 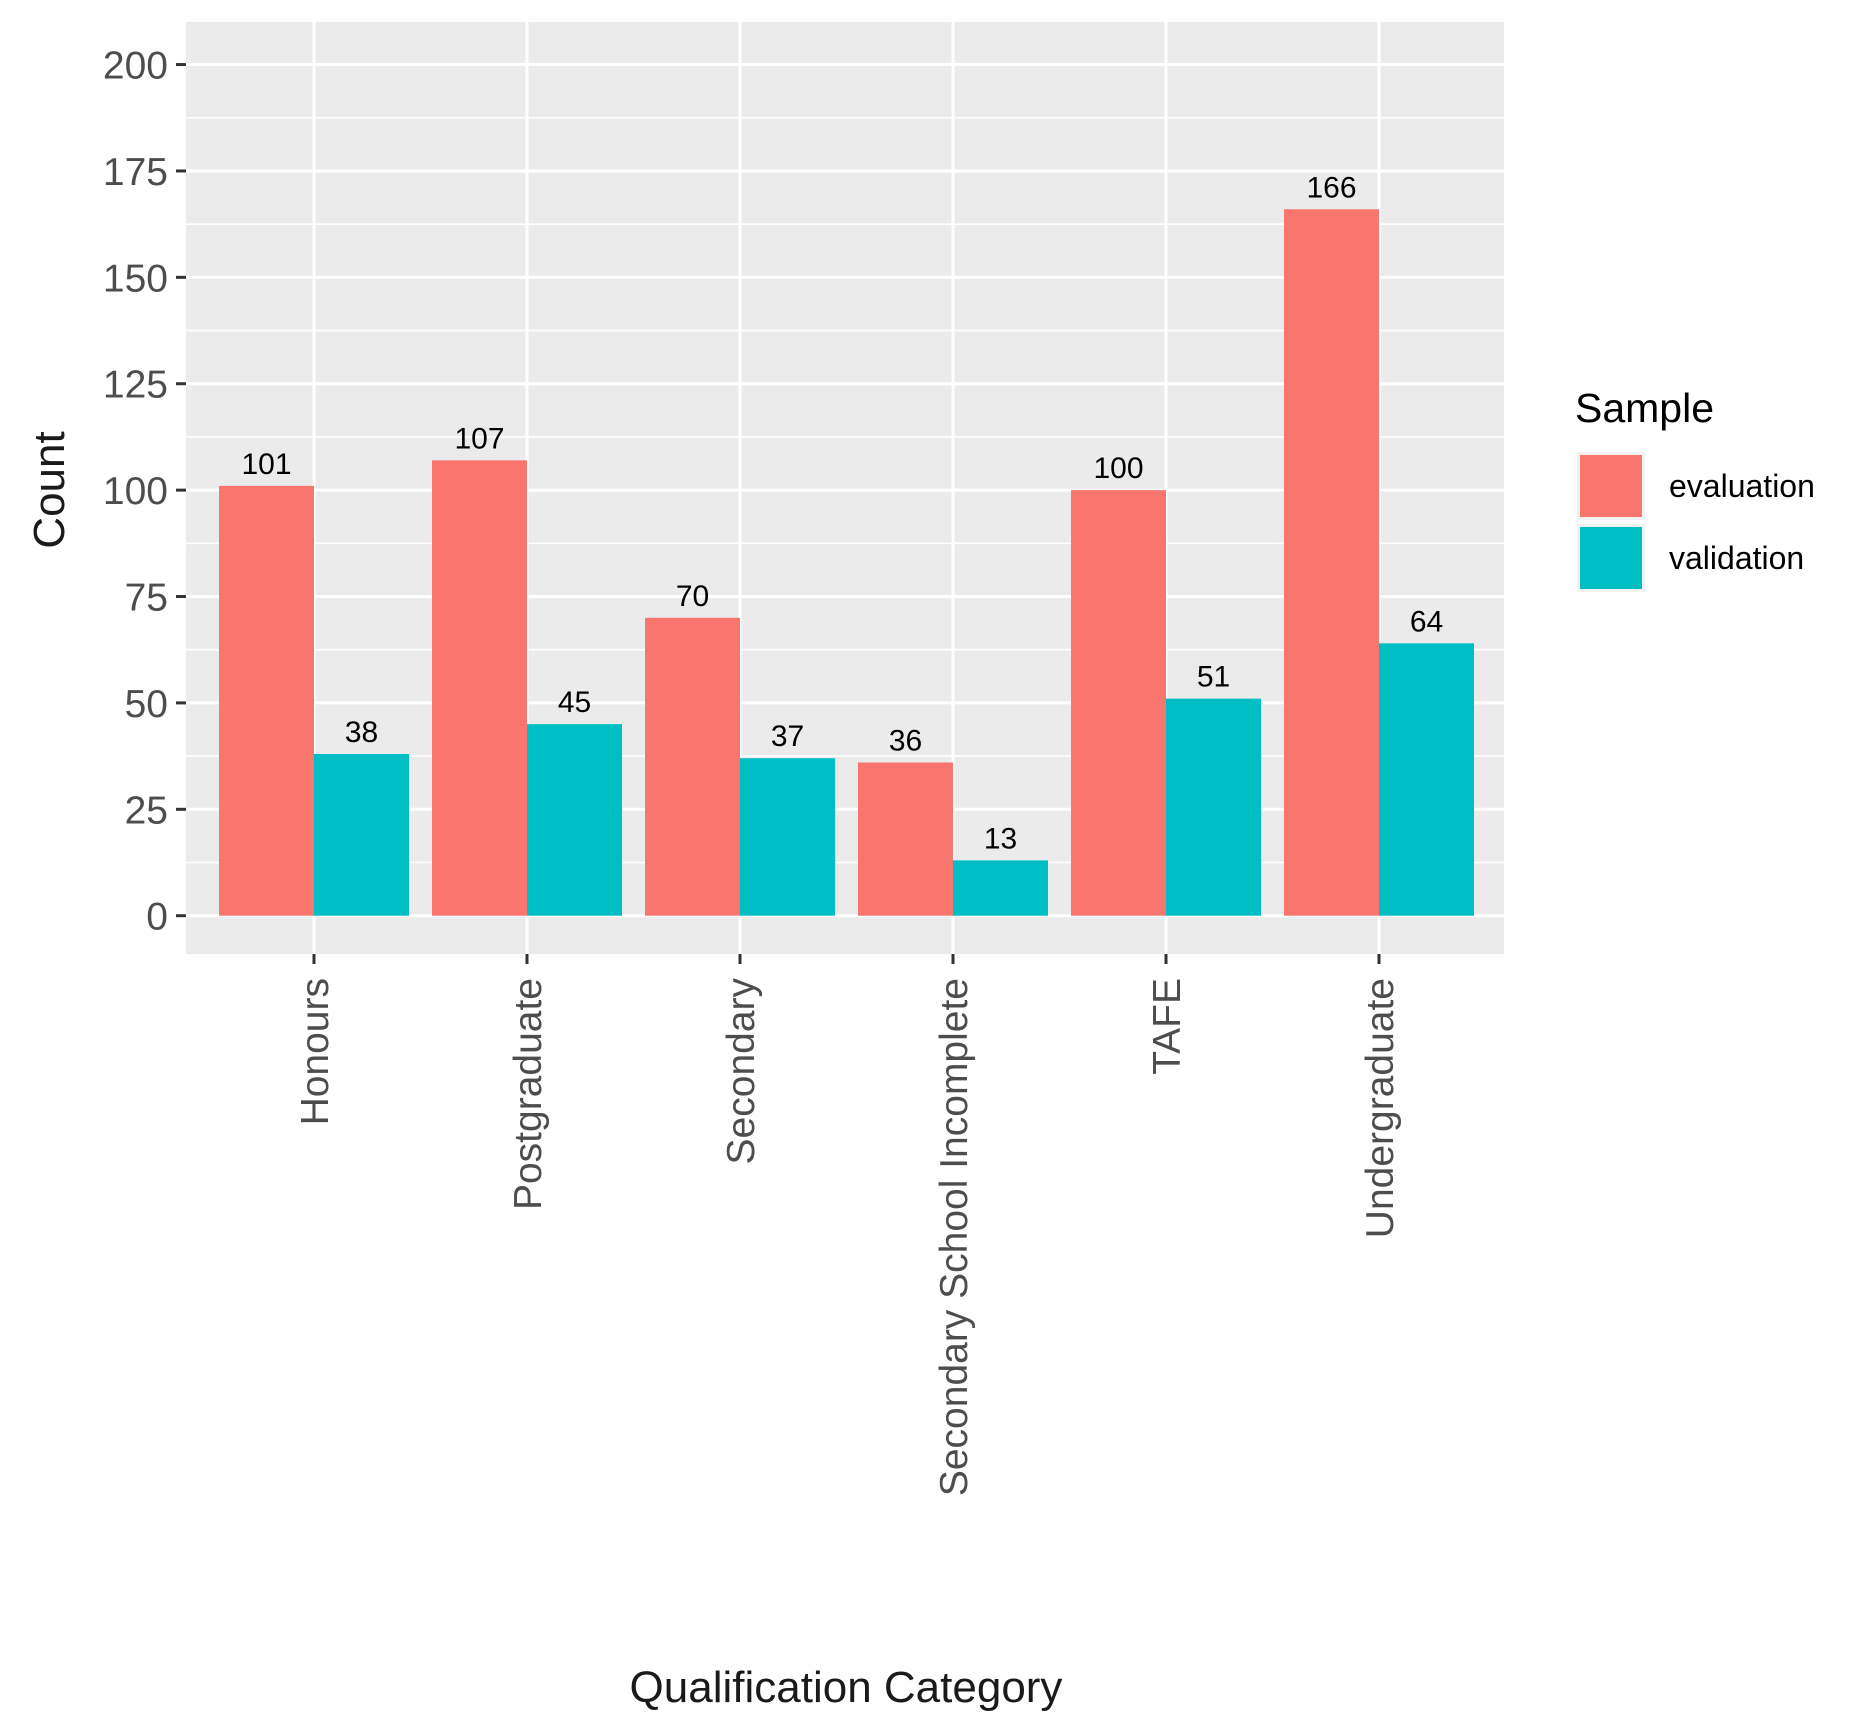 What do you see at coordinates (266, 464) in the screenshot?
I see `data-label-evaluation: 101` at bounding box center [266, 464].